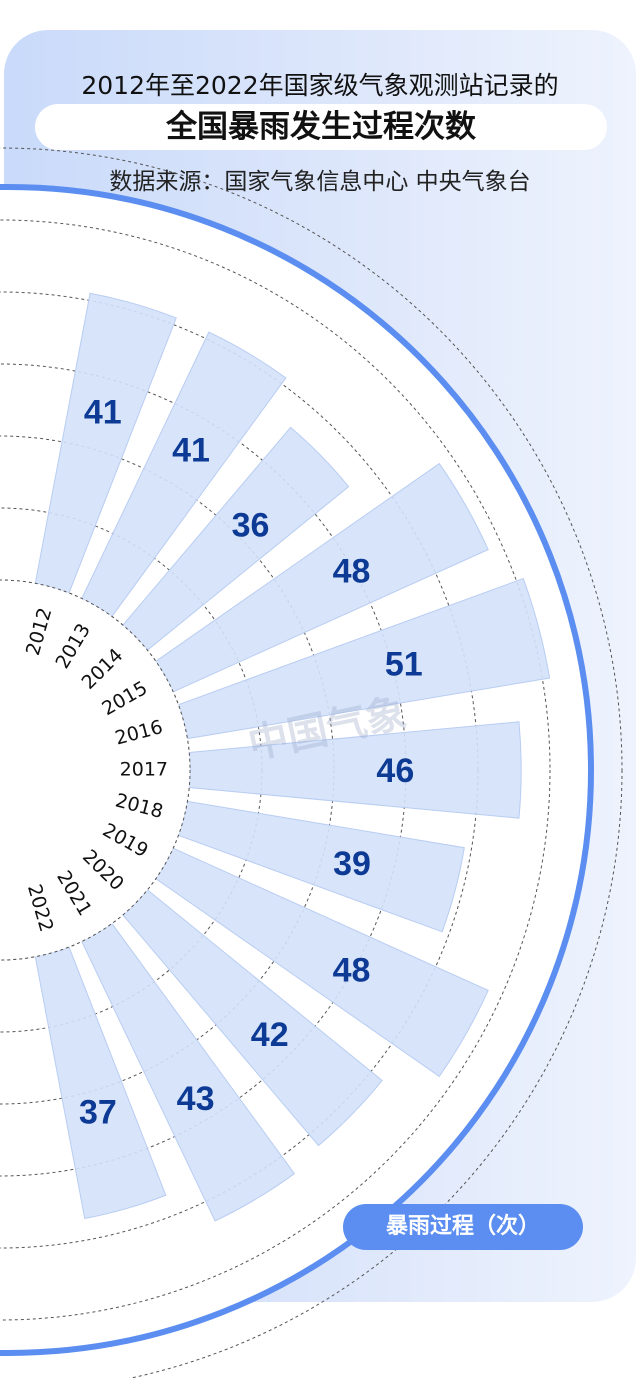  I want to click on value-label: 43, so click(196, 1099).